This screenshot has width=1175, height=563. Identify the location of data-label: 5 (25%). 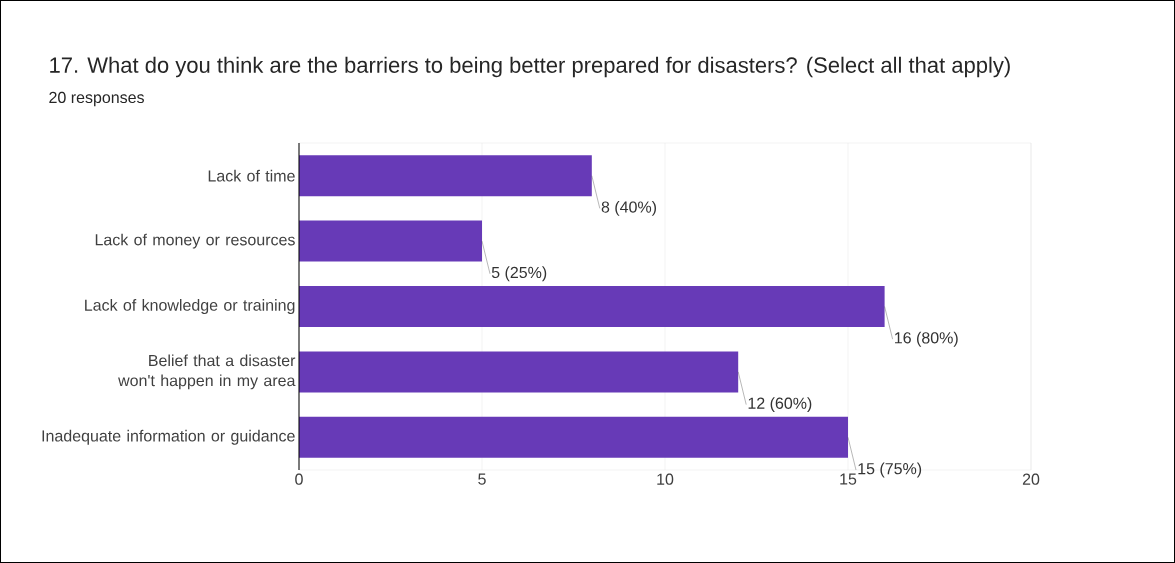
(519, 274).